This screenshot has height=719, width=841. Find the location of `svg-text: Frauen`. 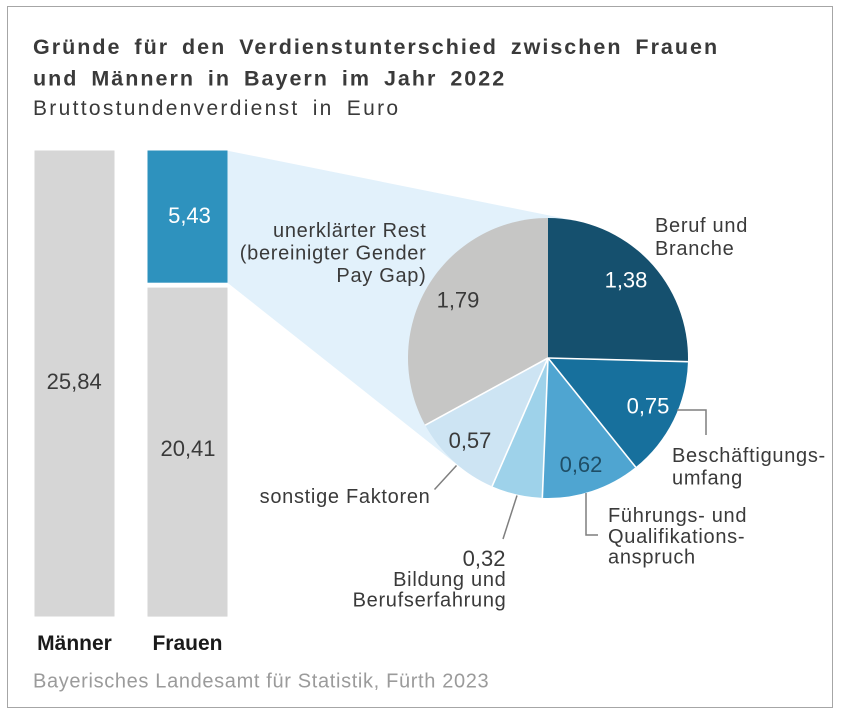

svg-text: Frauen is located at coordinates (187, 643).